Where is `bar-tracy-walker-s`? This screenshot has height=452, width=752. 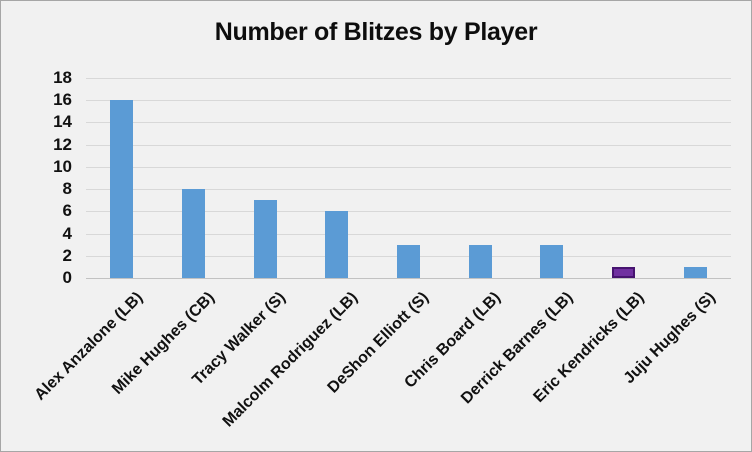 bar-tracy-walker-s is located at coordinates (265, 239).